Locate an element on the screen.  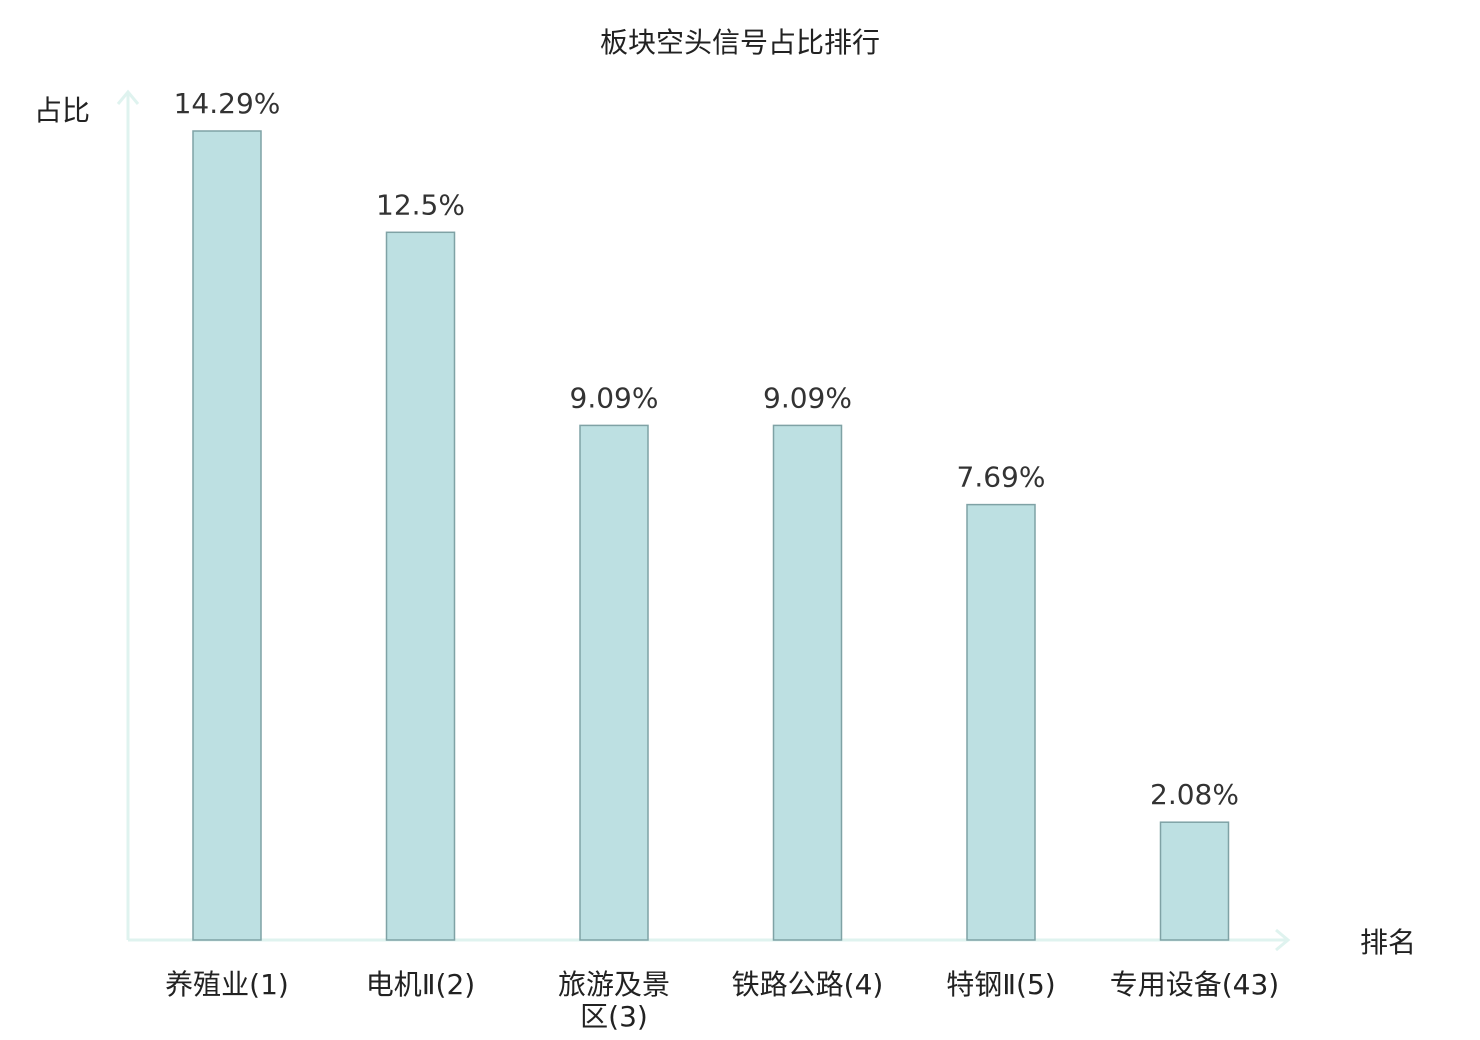
category-label-2: 电机Ⅱ(2) is located at coordinates (420, 984).